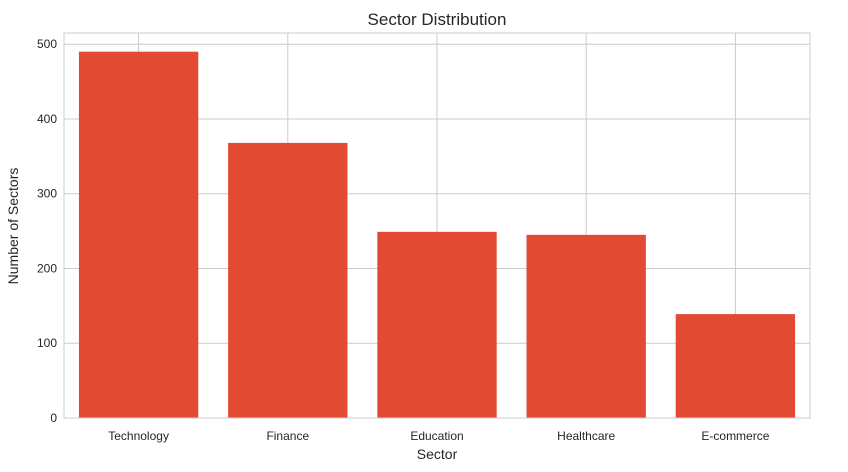 The height and width of the screenshot is (472, 848). I want to click on y-tick-label: 500, so click(47, 44).